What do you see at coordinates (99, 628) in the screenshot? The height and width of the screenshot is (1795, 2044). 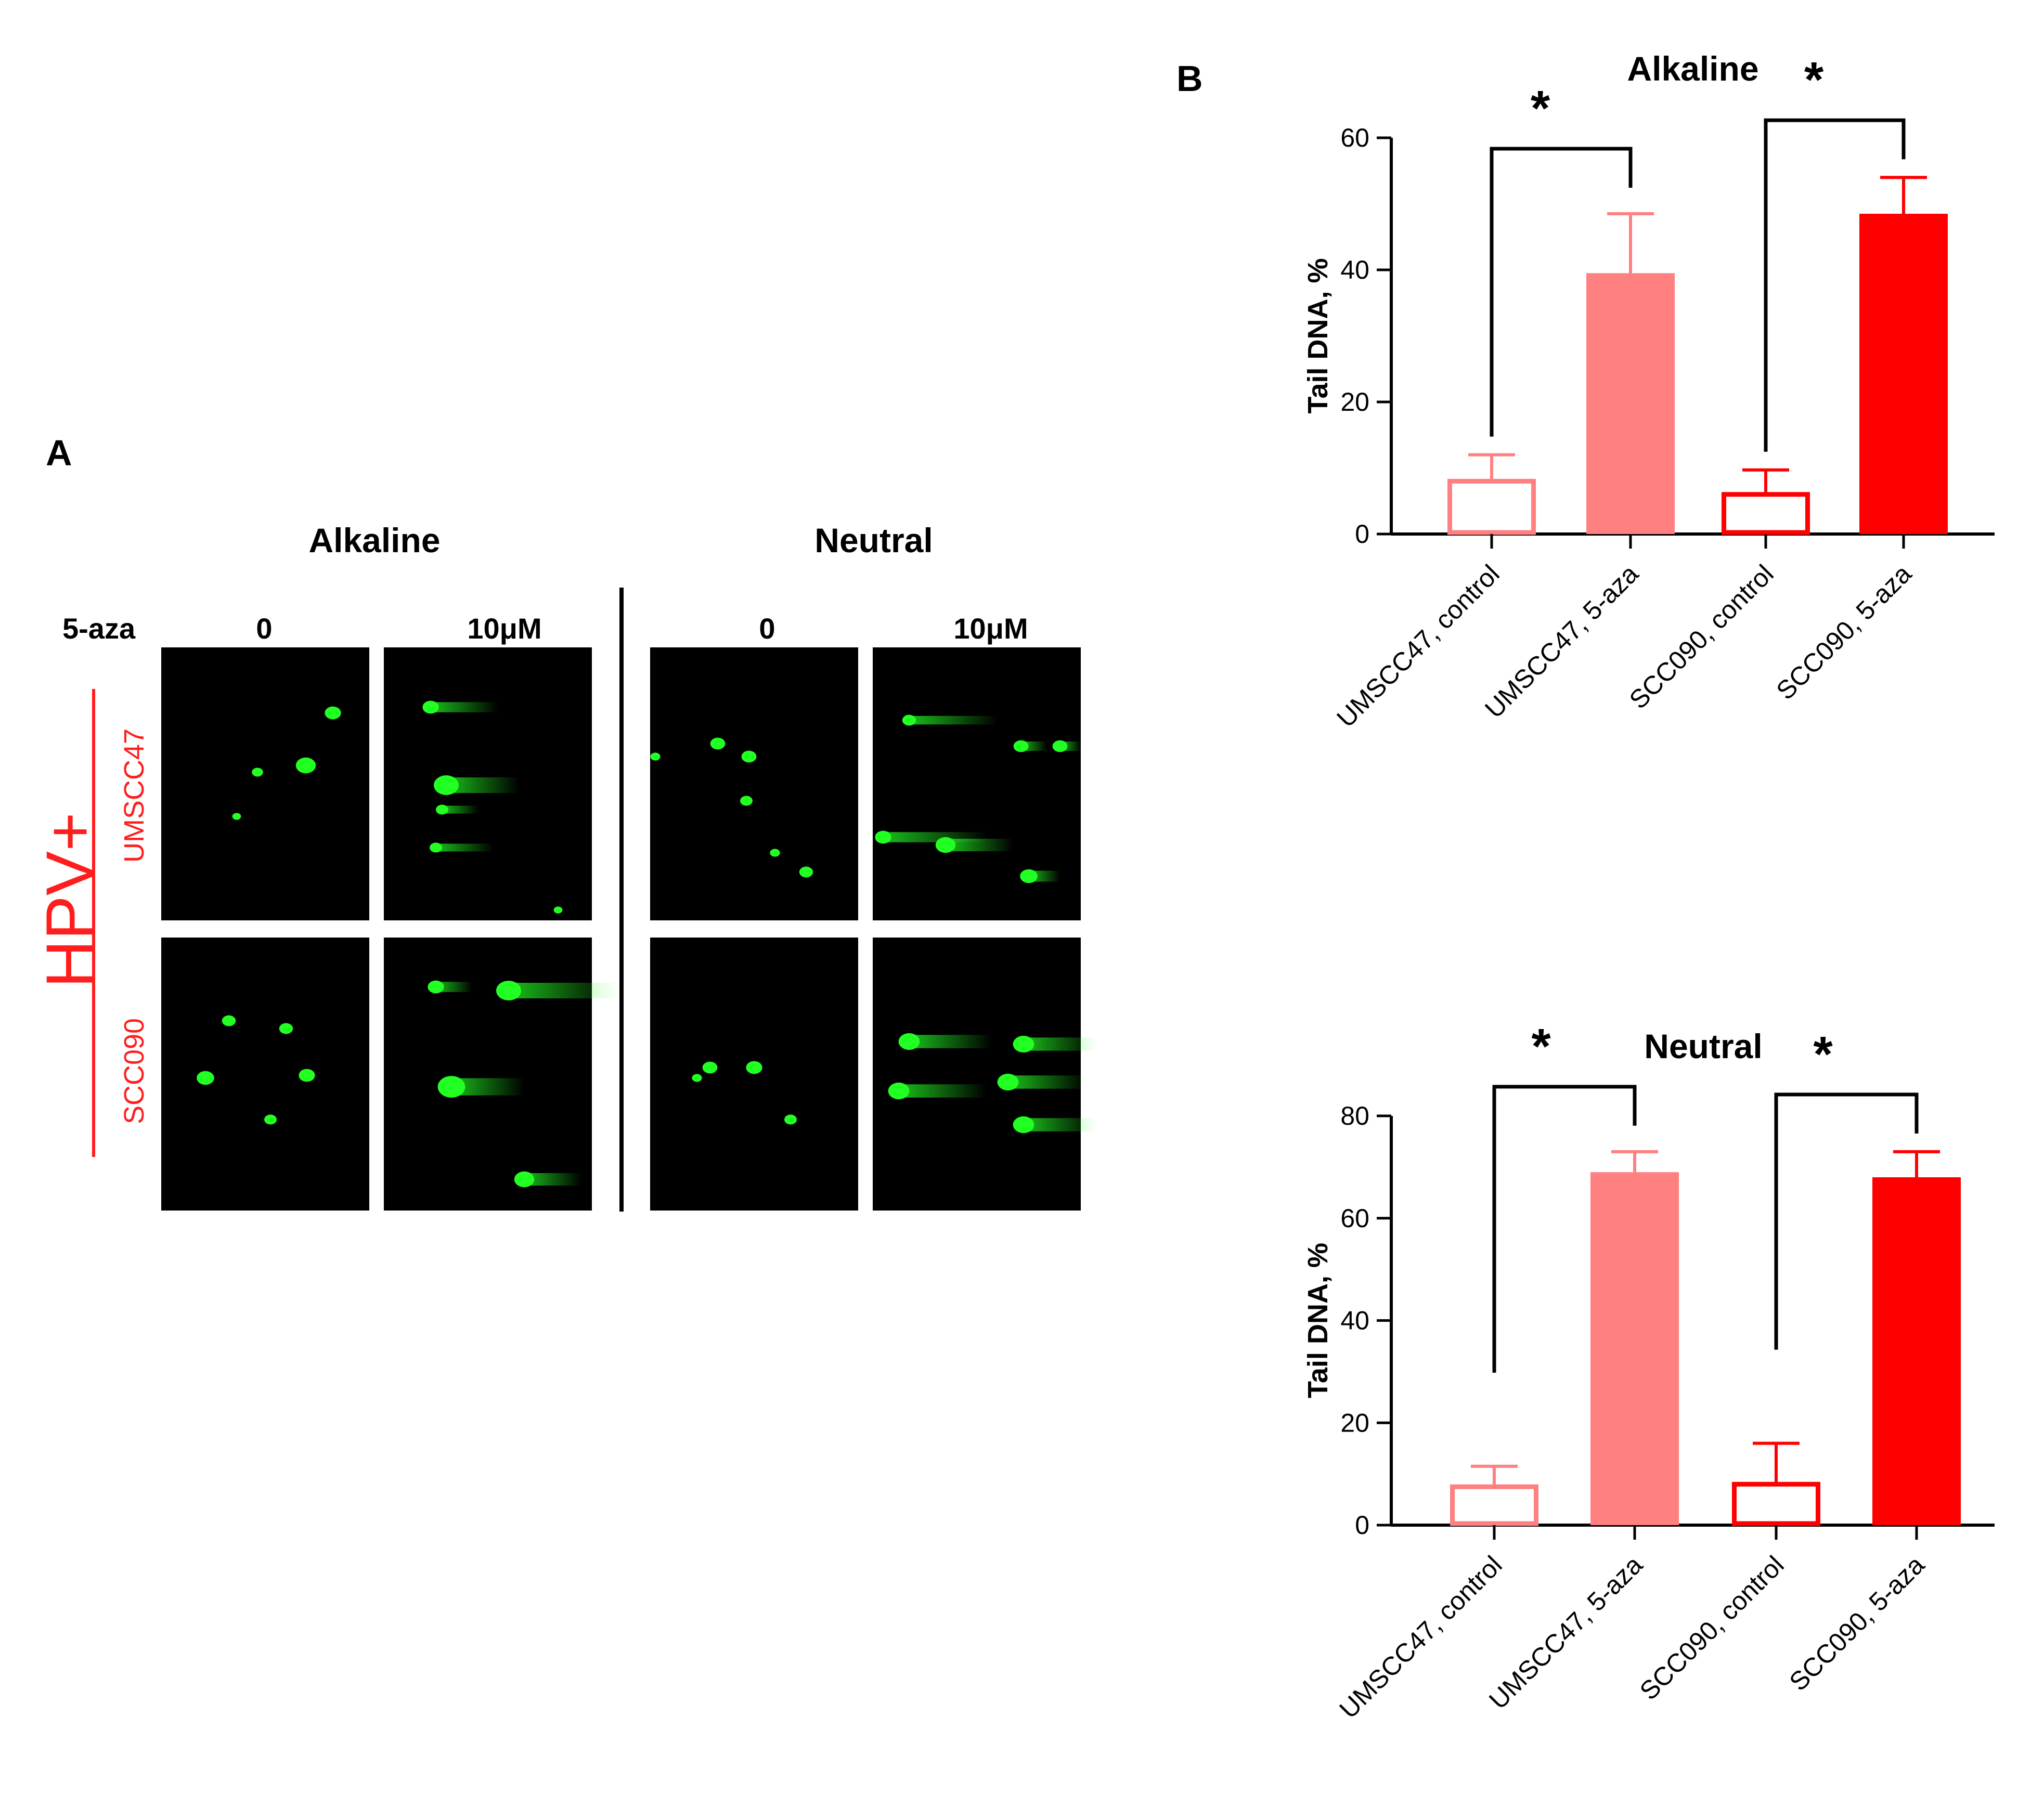 I see `treatment-label: 5-aza` at bounding box center [99, 628].